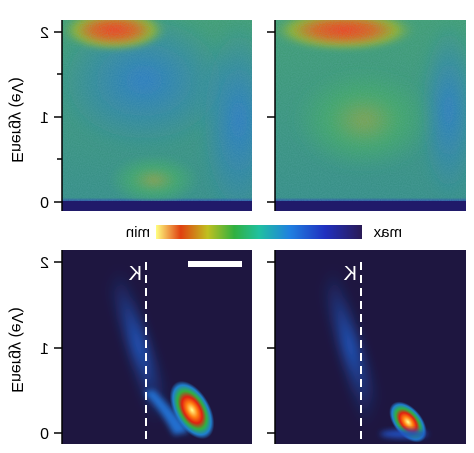 Image resolution: width=474 pixels, height=453 pixels. What do you see at coordinates (350, 274) in the screenshot?
I see `k-label-right: K` at bounding box center [350, 274].